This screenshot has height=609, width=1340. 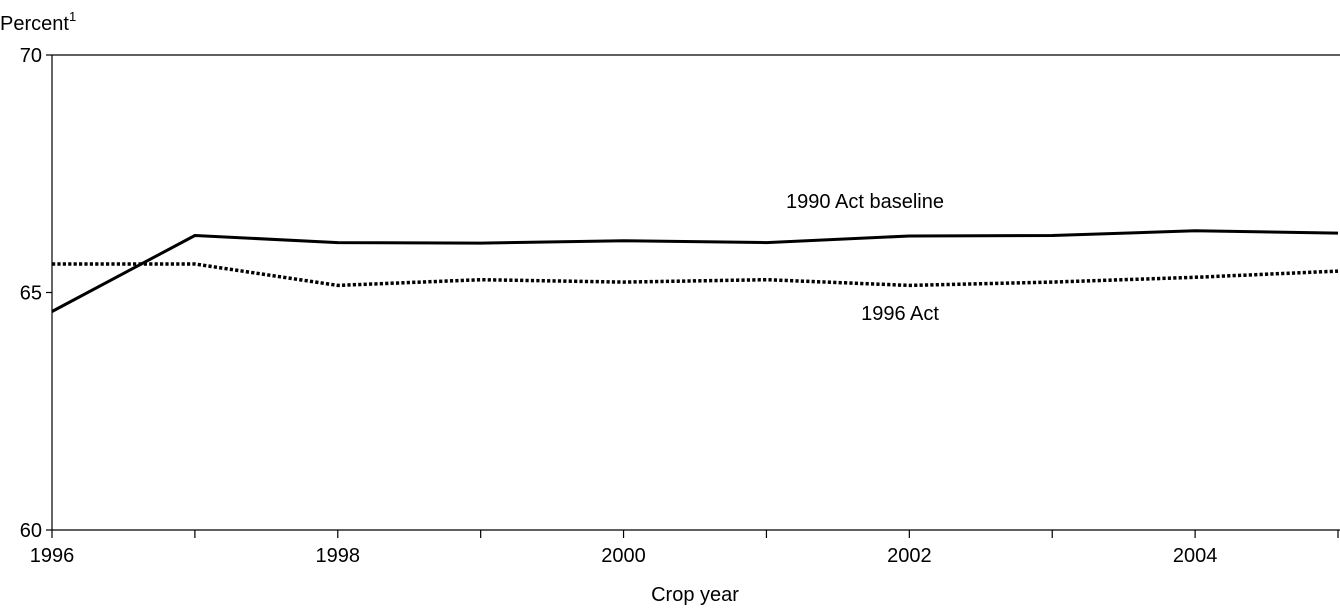 I want to click on y-axis: 60 65 70, so click(x=36, y=293).